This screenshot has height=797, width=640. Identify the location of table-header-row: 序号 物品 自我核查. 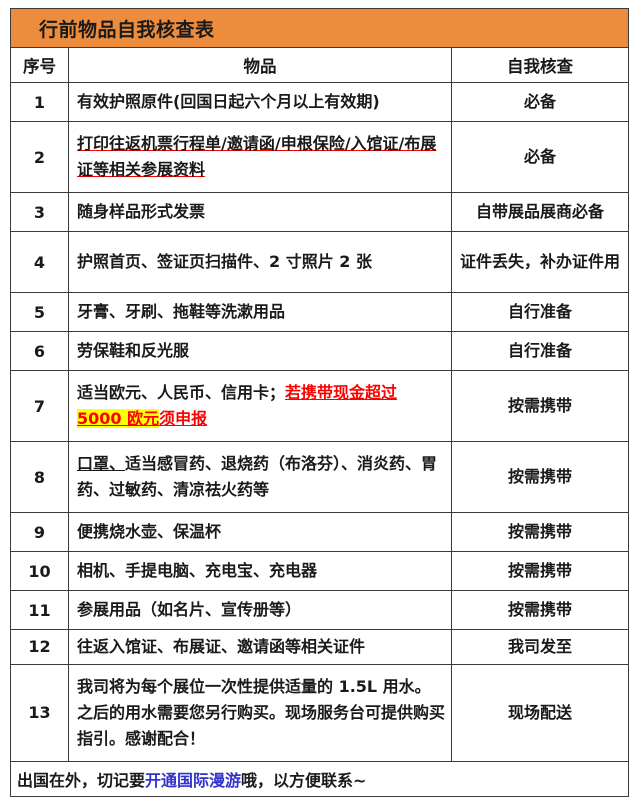
(319, 65).